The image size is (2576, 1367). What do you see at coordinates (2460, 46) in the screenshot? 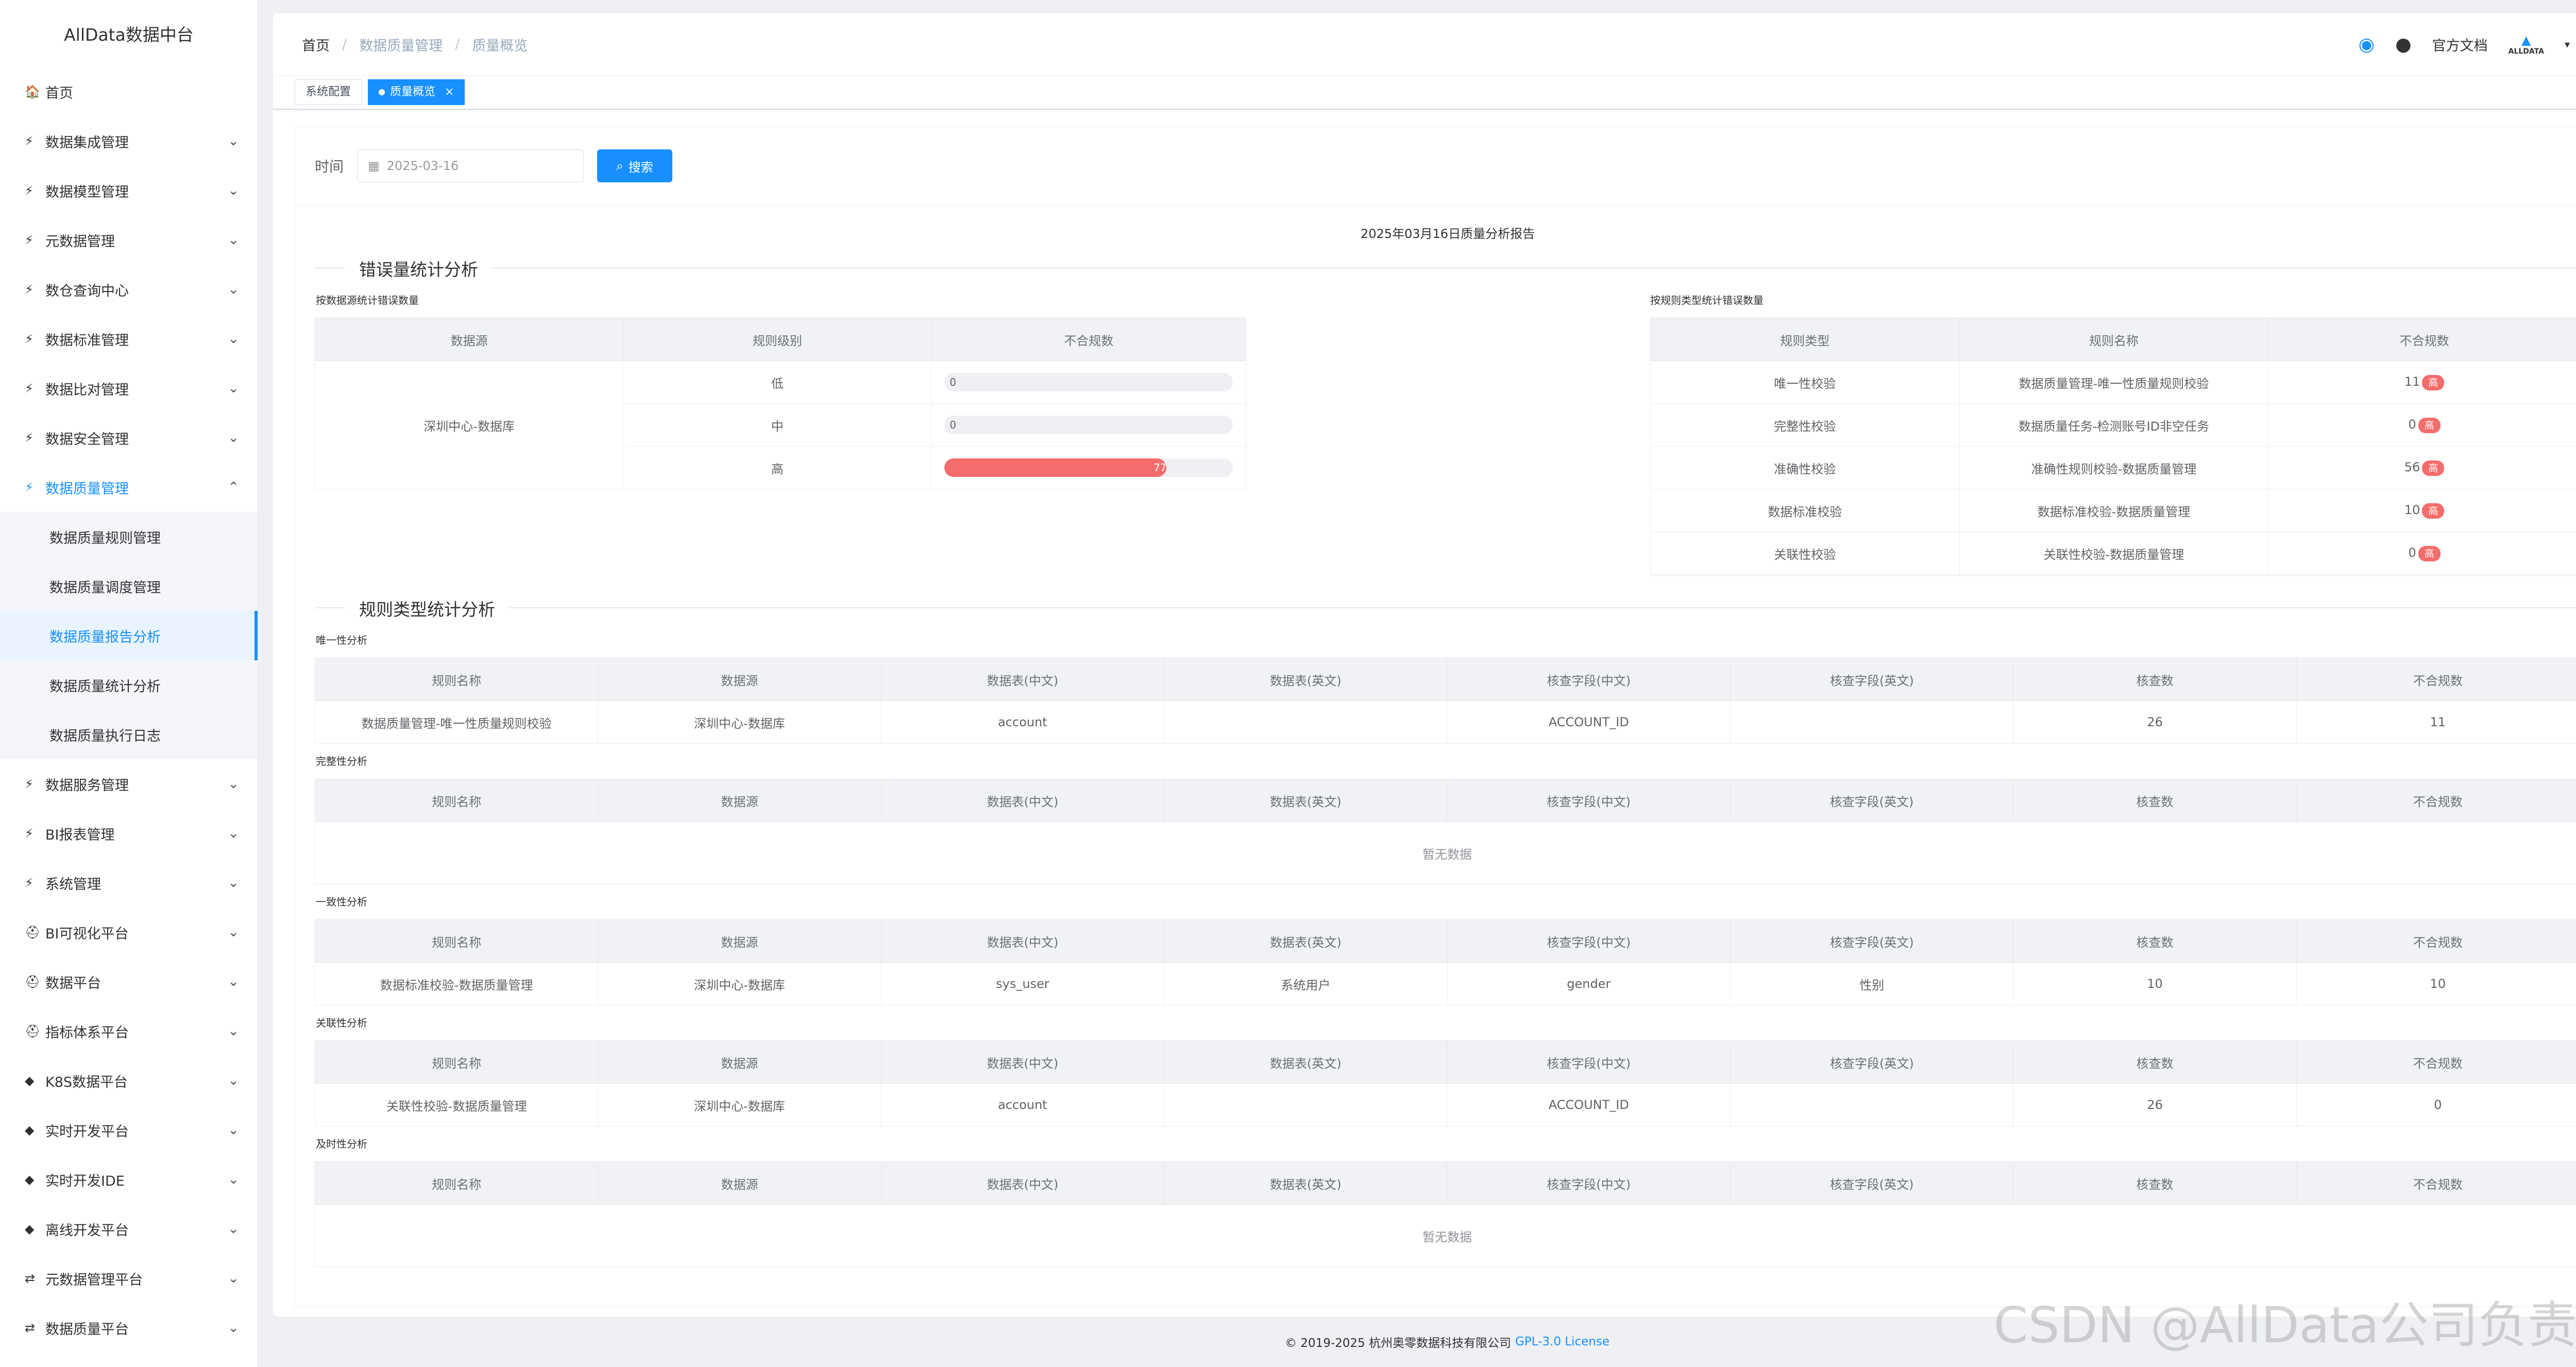
I see `docs-link: 官方文档` at bounding box center [2460, 46].